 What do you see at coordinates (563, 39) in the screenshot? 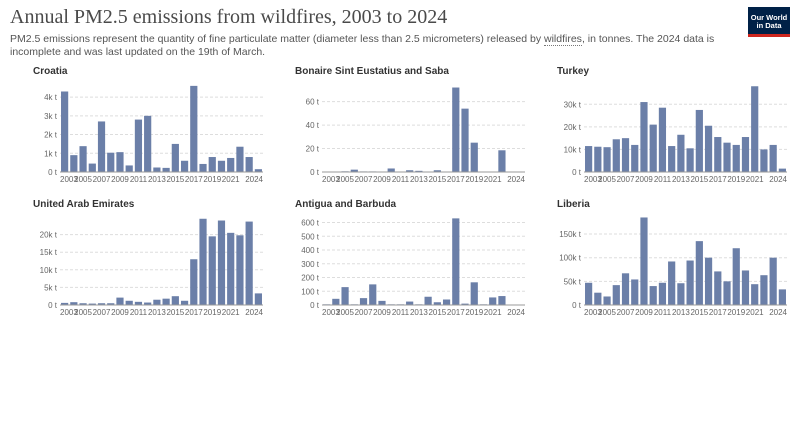
I see `wildfires-link: wildfires` at bounding box center [563, 39].